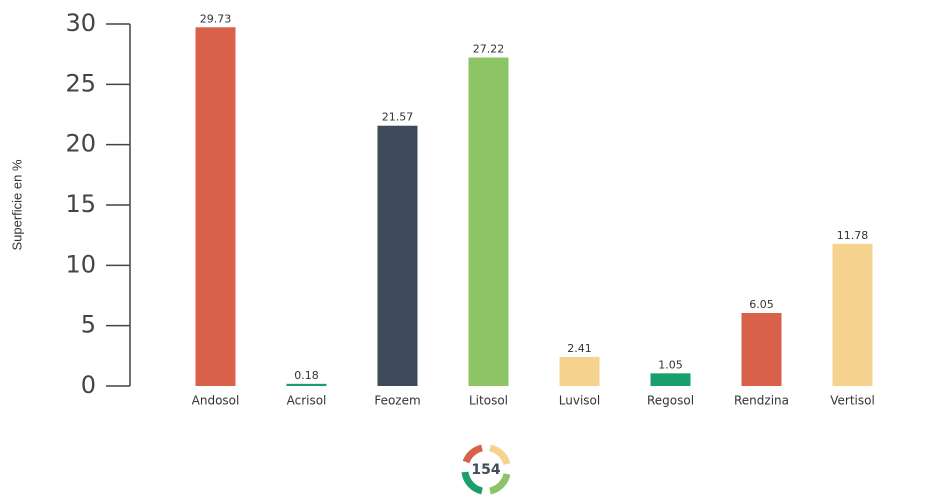 The height and width of the screenshot is (502, 949). Describe the element at coordinates (579, 401) in the screenshot. I see `x-tick-label: Luvisol` at that location.